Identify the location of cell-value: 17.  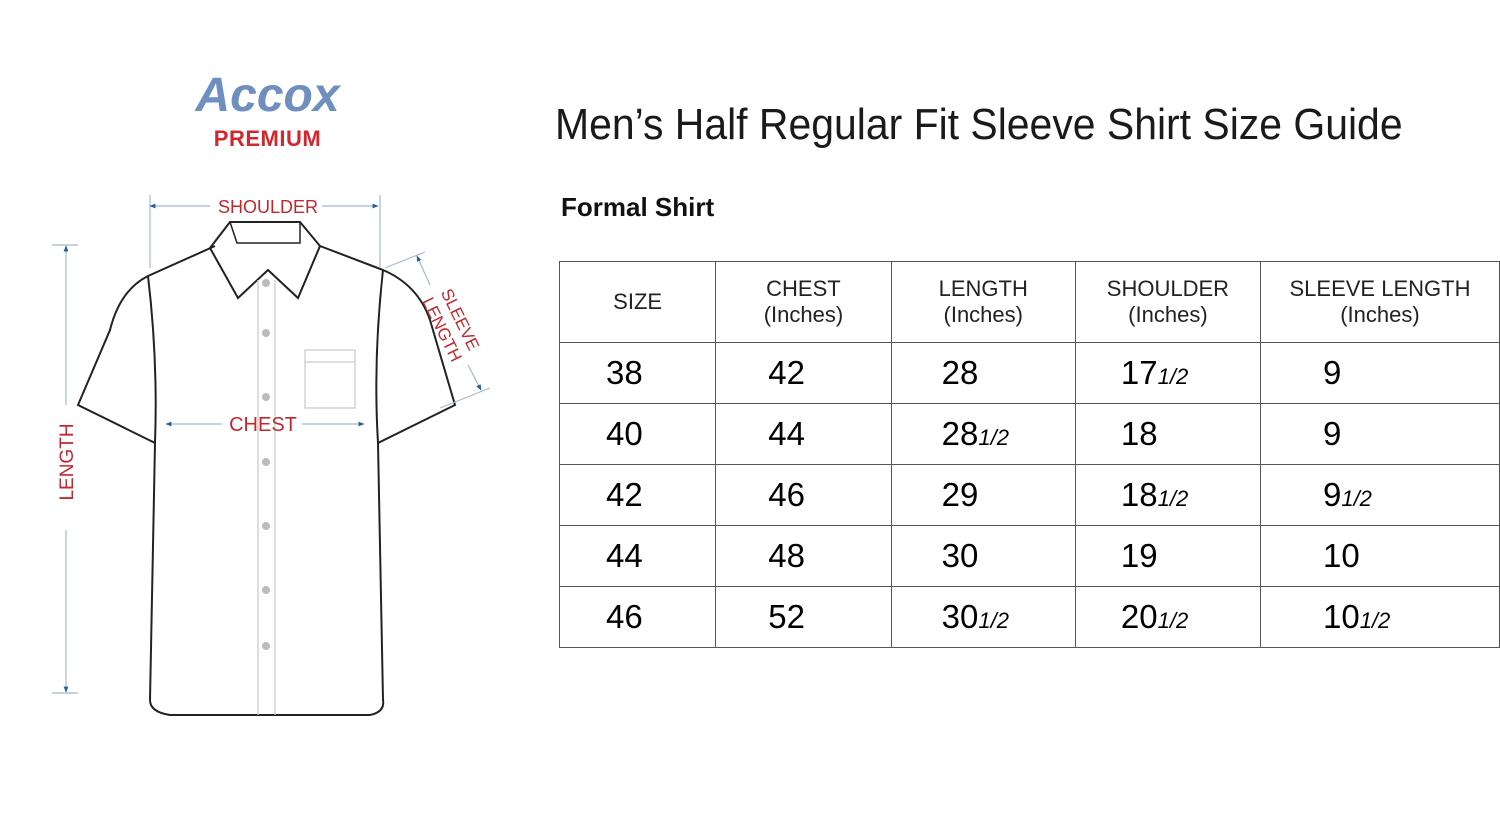
(1139, 372).